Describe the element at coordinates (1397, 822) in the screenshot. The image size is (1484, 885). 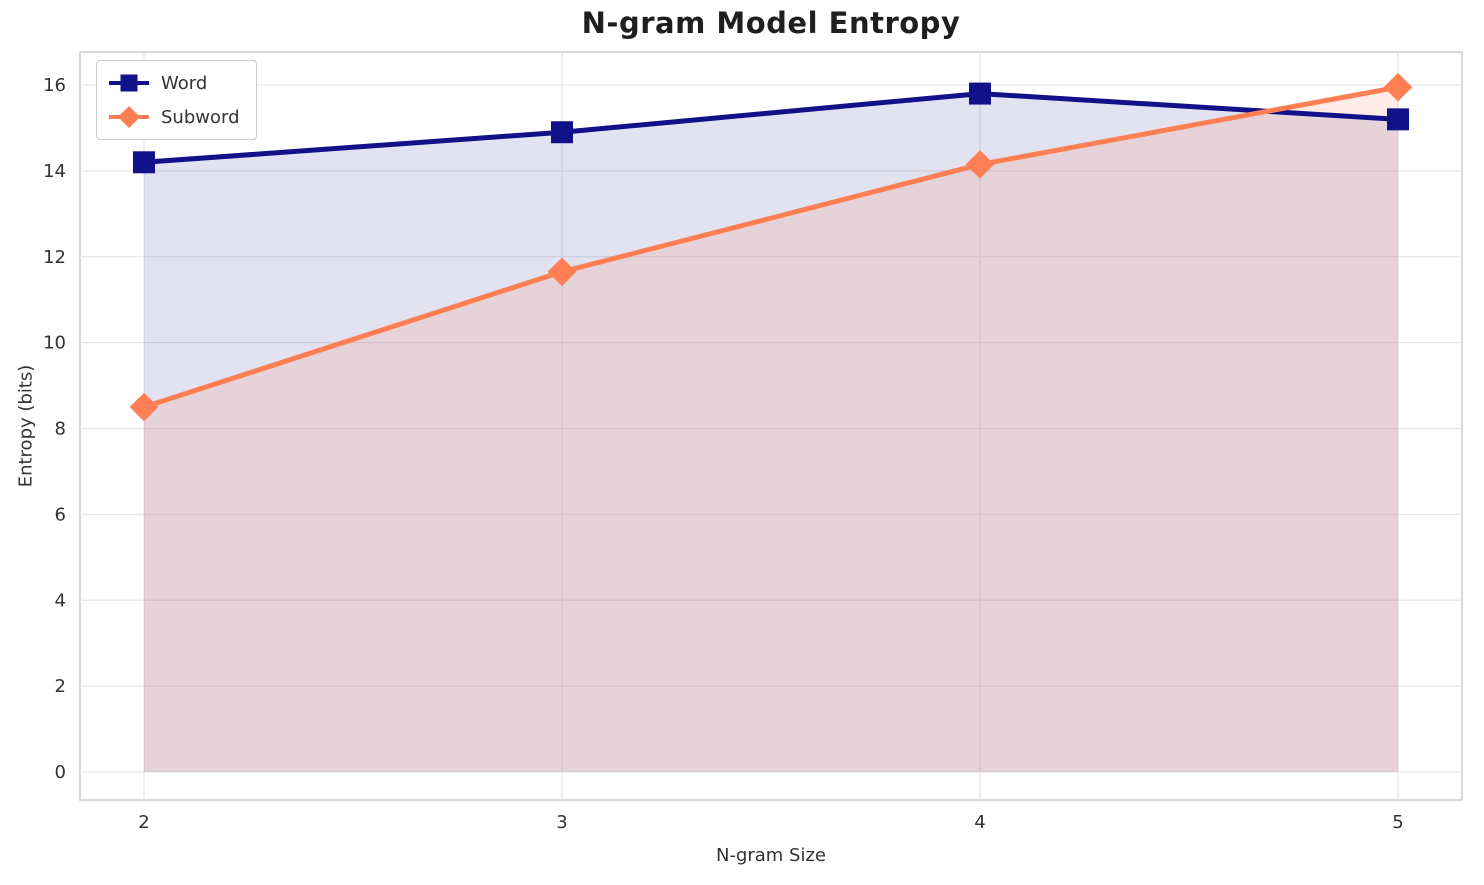
I see `x-tick-label: 5` at that location.